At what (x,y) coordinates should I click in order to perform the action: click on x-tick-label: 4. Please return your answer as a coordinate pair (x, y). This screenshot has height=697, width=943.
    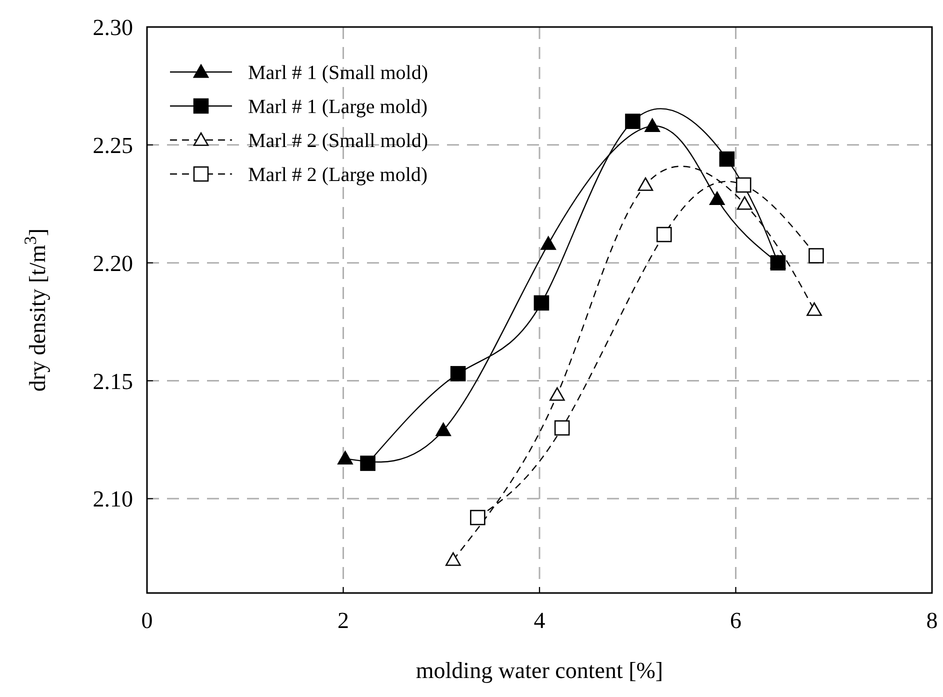
    Looking at the image, I should click on (540, 620).